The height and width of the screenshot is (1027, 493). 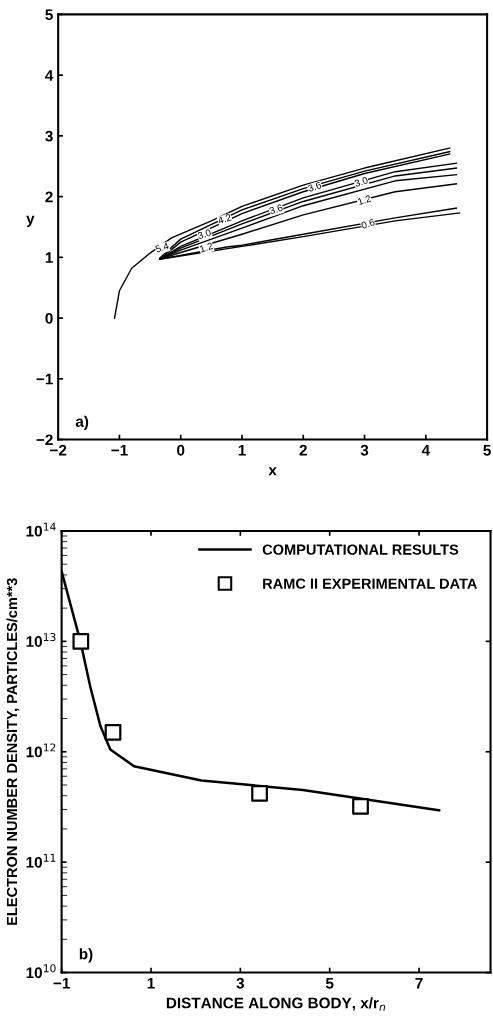 What do you see at coordinates (425, 450) in the screenshot?
I see `x-tick-label: 4` at bounding box center [425, 450].